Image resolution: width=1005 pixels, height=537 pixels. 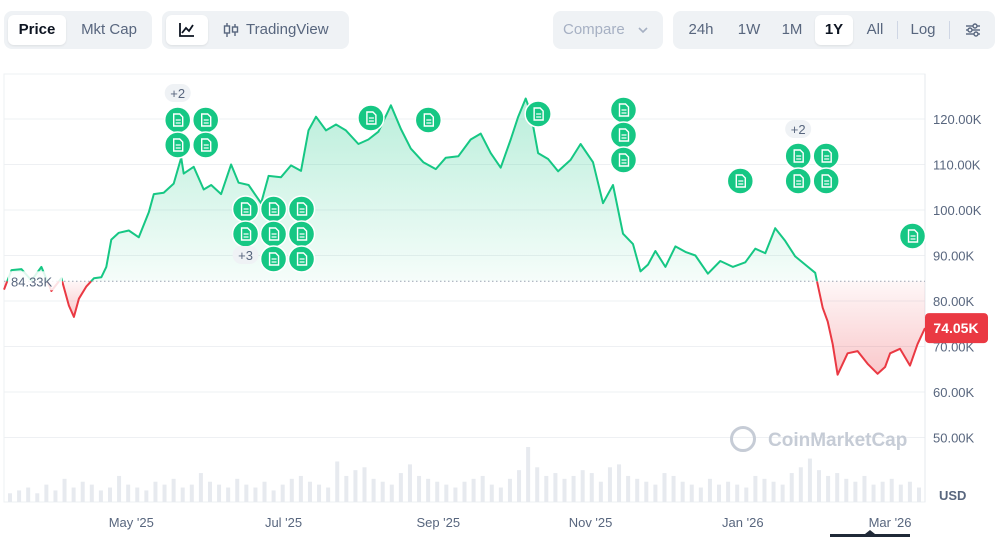 I want to click on chevron-down-icon, so click(x=643, y=30).